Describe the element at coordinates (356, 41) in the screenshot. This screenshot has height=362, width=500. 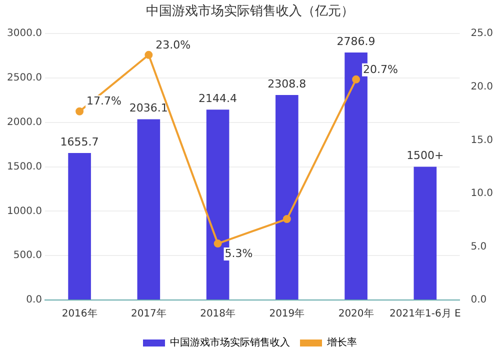
I see `data-label: 2786.9` at that location.